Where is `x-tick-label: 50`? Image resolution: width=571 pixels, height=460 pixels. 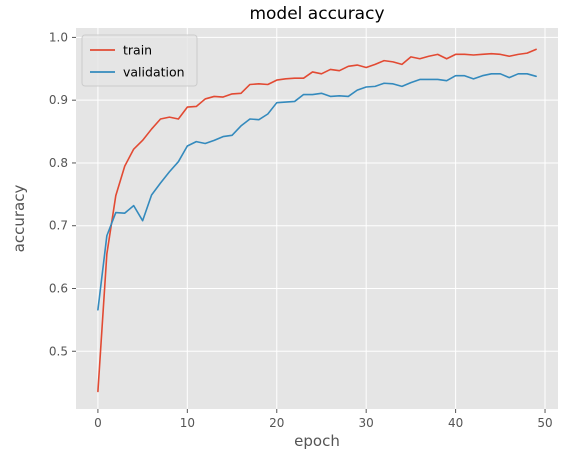
x-tick-label: 50 is located at coordinates (544, 423).